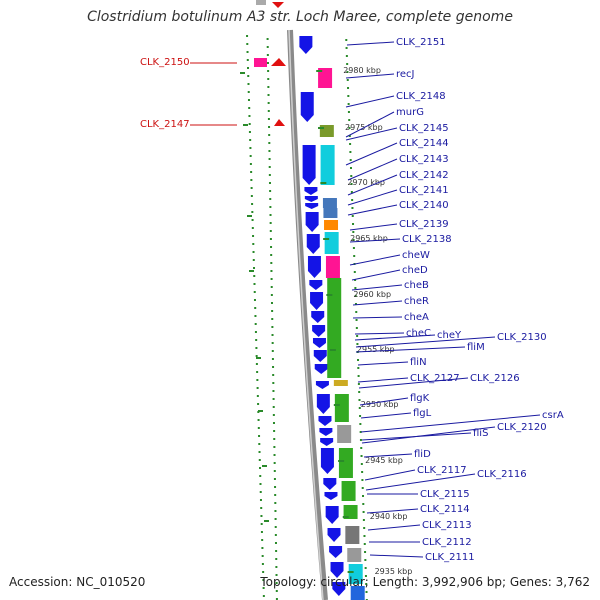  Describe the element at coordinates (416, 285) in the screenshot. I see `gene-label: cheB` at that location.